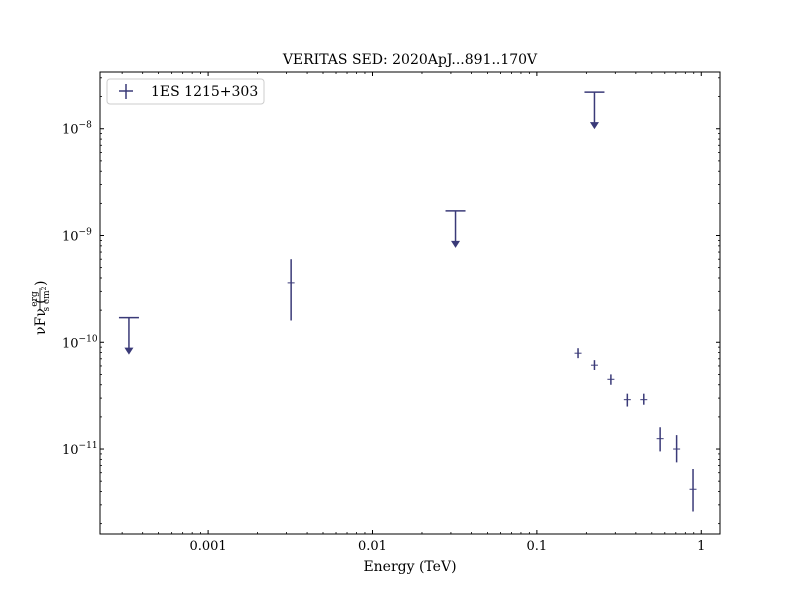 This screenshot has height=600, width=800. I want to click on y-axis-label: νFν ( erg s cm2 ), so click(41, 308).